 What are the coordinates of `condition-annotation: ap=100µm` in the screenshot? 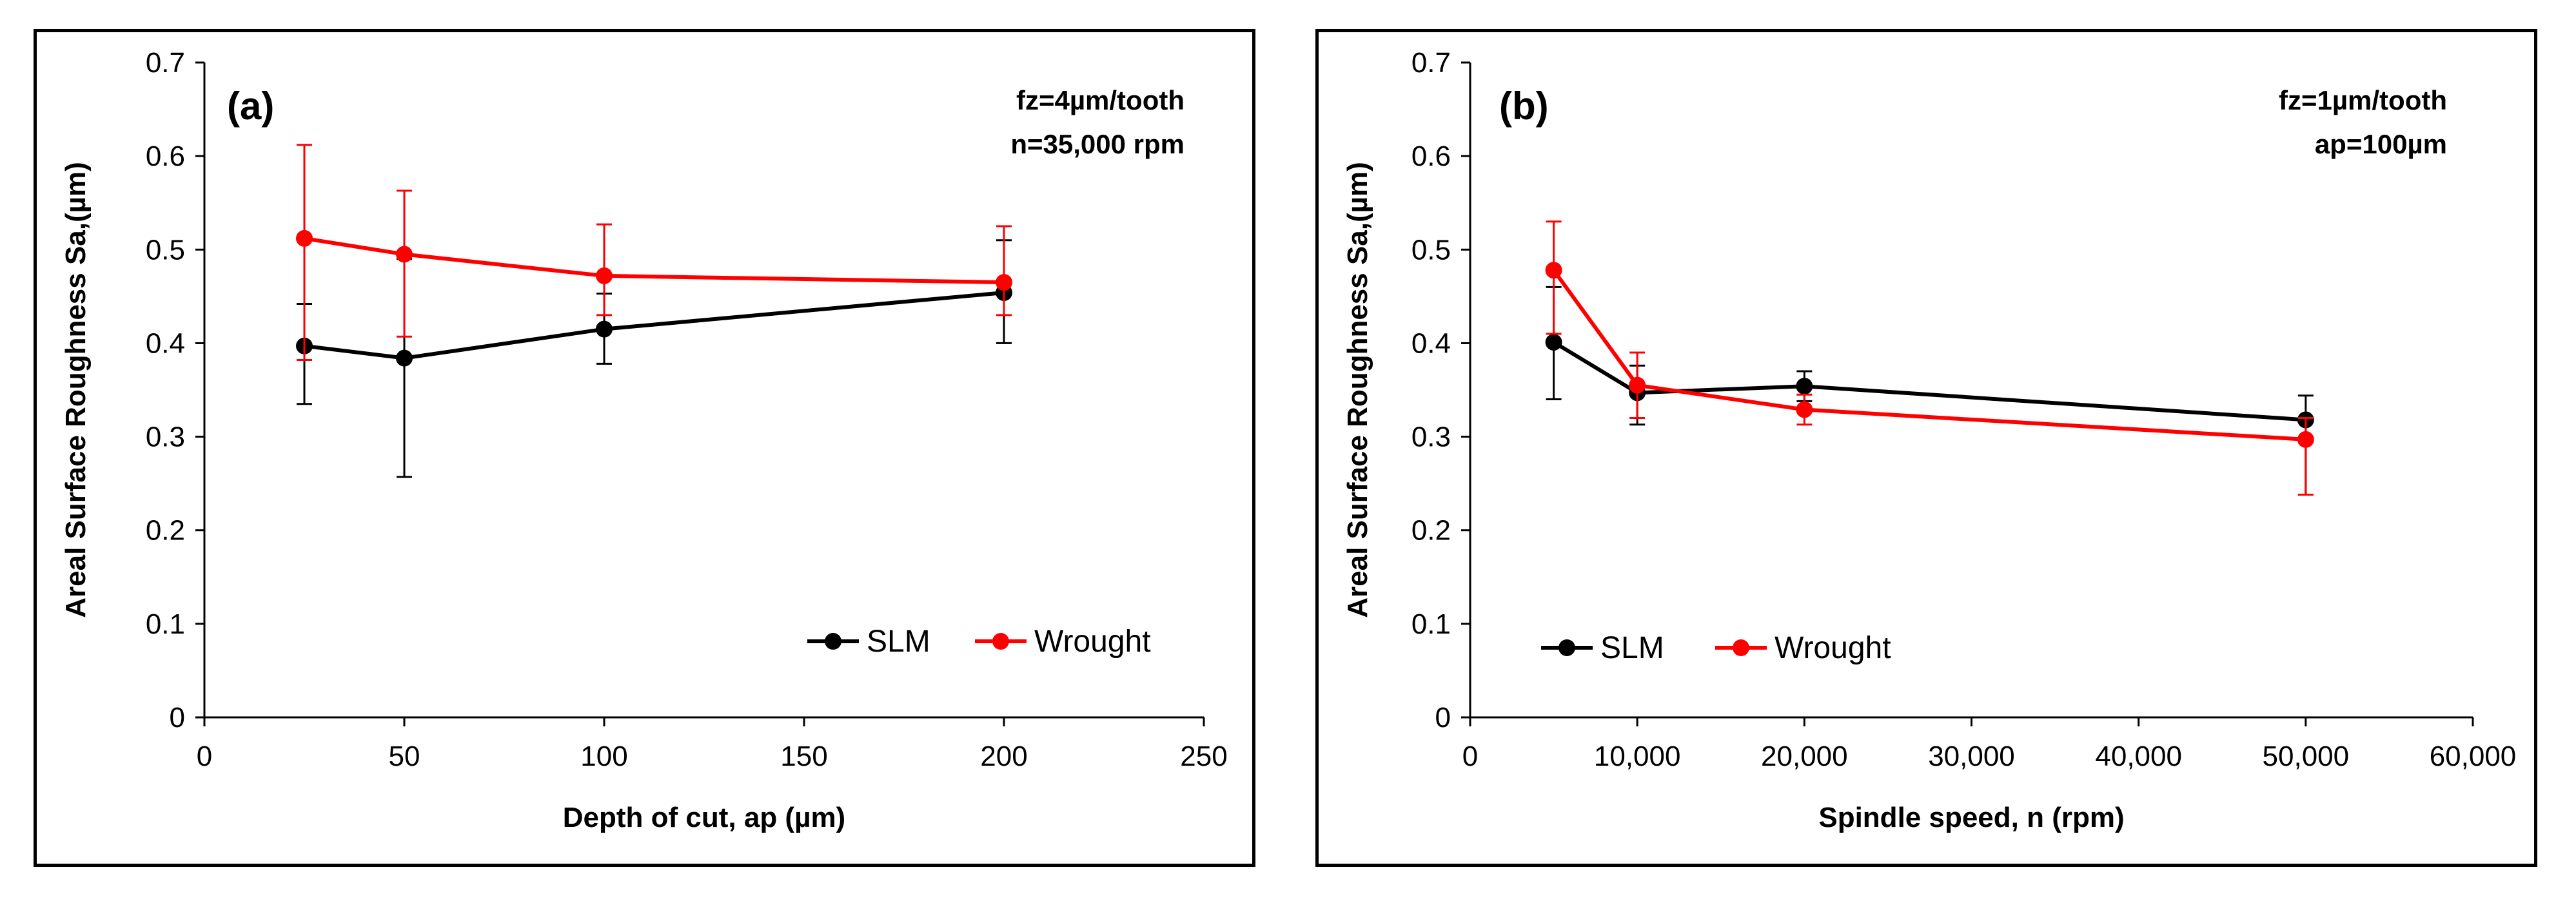 It's located at (2381, 144).